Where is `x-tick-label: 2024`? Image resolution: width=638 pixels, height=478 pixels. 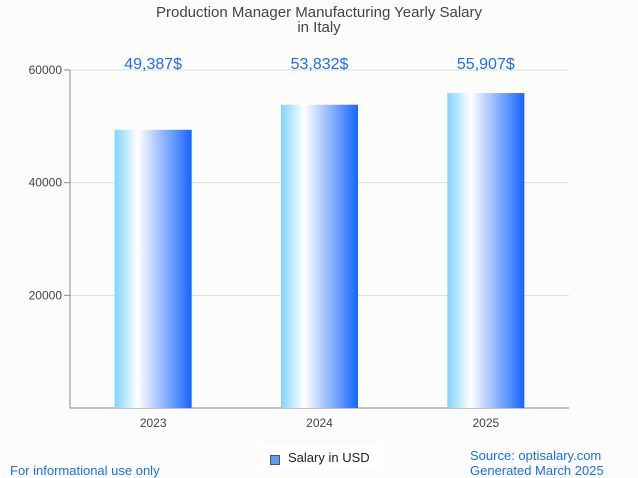
x-tick-label: 2024 is located at coordinates (319, 423).